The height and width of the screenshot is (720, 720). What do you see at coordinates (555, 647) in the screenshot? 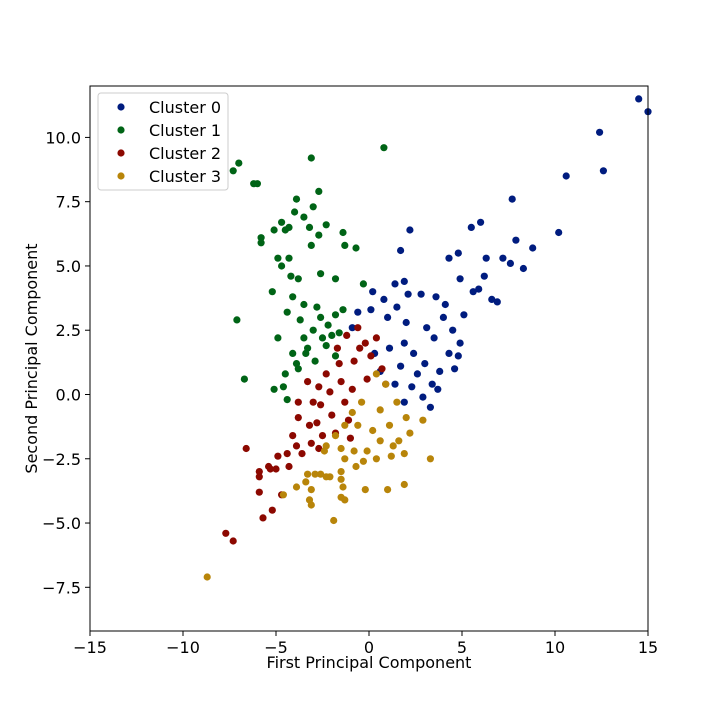
I see `x-tick-label: 10` at bounding box center [555, 647].